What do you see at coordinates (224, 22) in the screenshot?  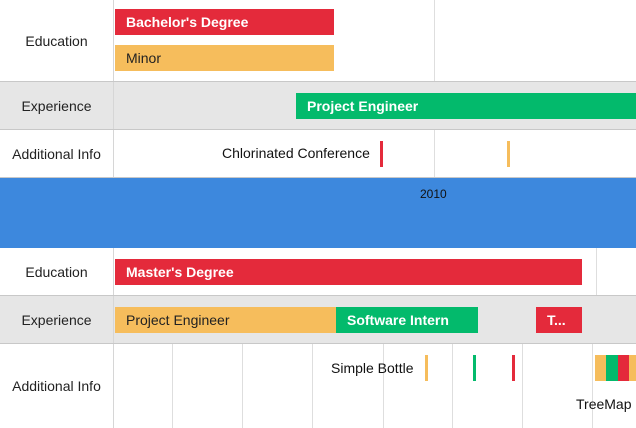 I see `bar-bachelors-degree: Bachelor's Degree` at bounding box center [224, 22].